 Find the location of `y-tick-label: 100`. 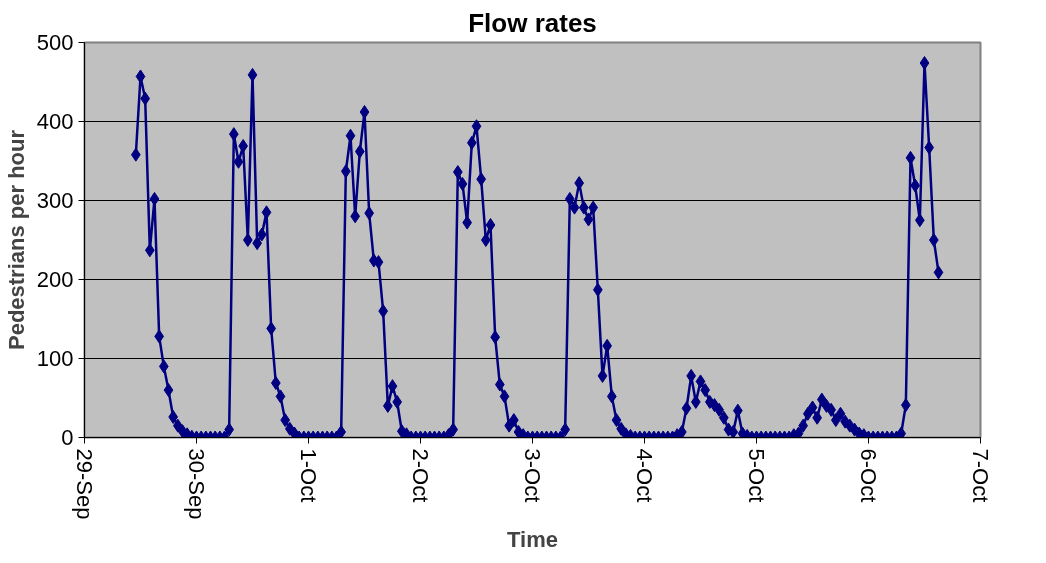

y-tick-label: 100 is located at coordinates (55, 358).